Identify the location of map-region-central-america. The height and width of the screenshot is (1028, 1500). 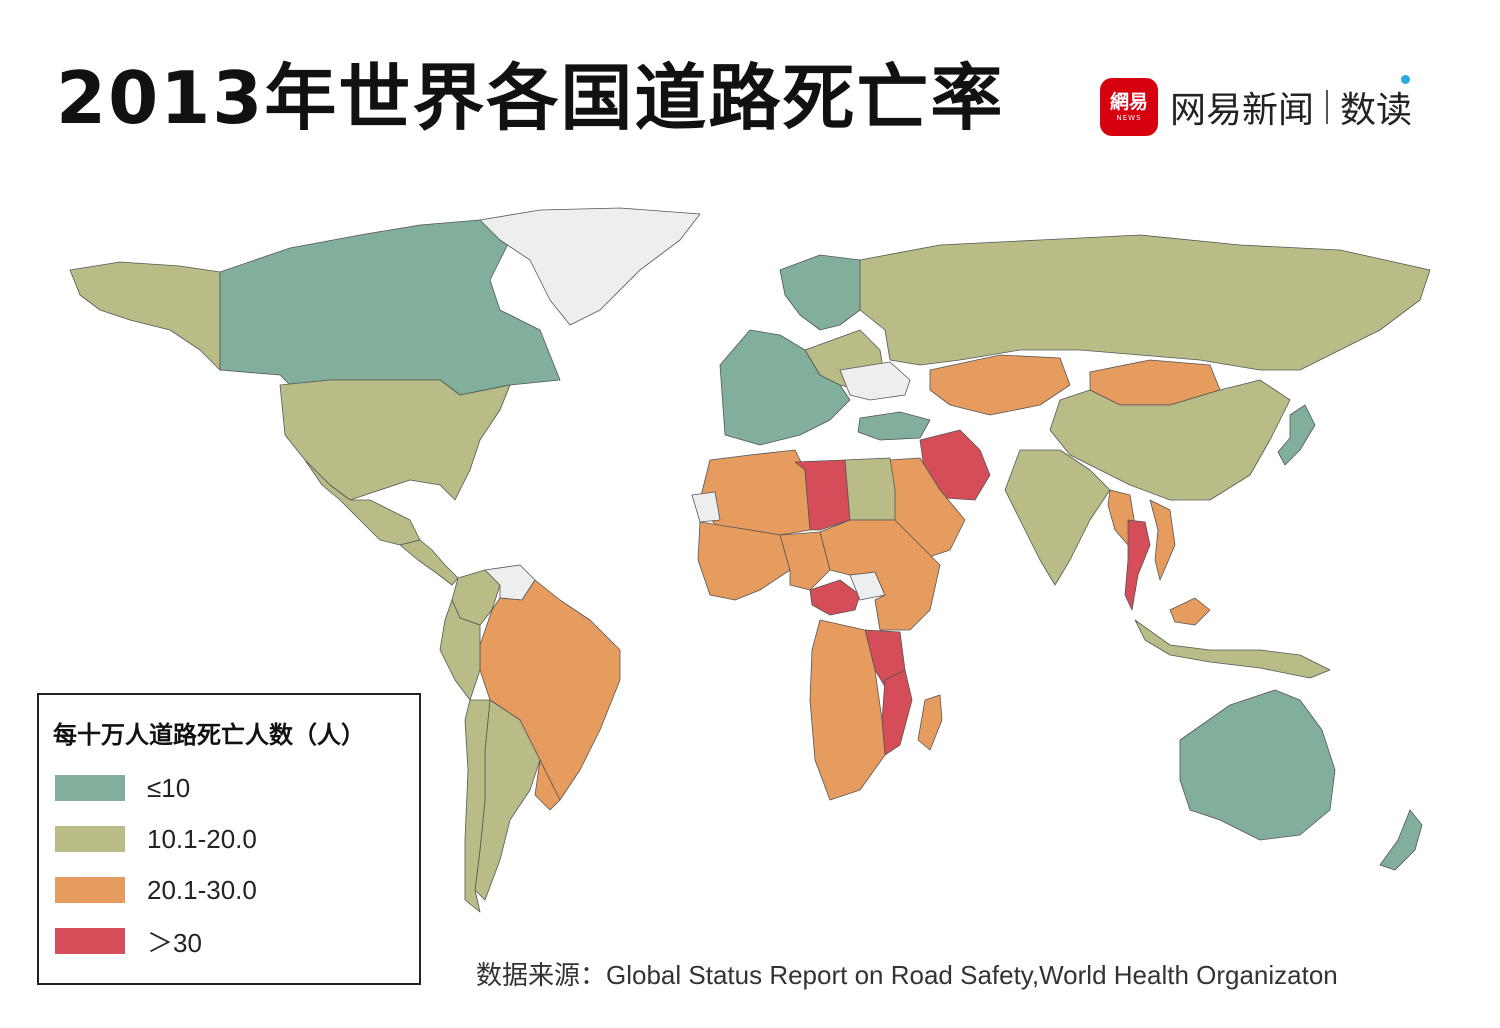
(429, 562).